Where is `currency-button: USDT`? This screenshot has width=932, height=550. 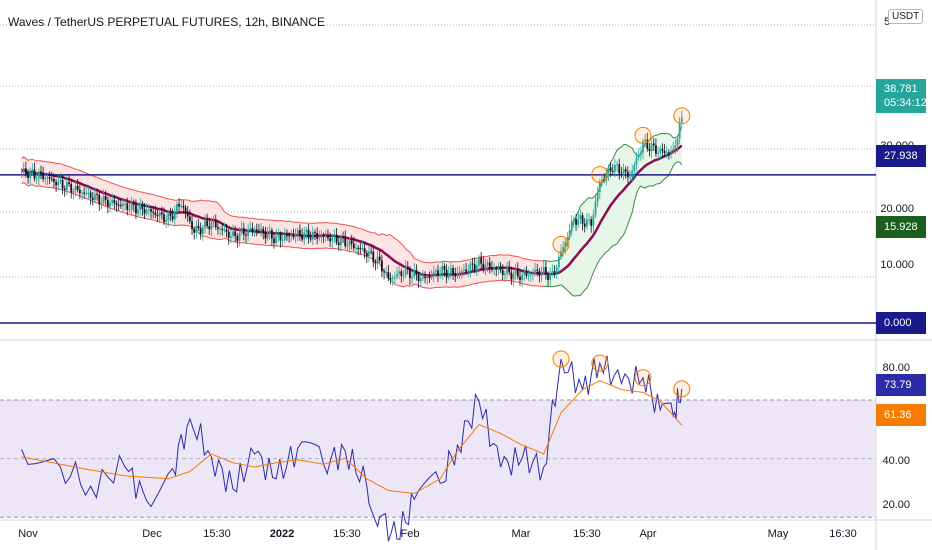
currency-button: USDT is located at coordinates (906, 16).